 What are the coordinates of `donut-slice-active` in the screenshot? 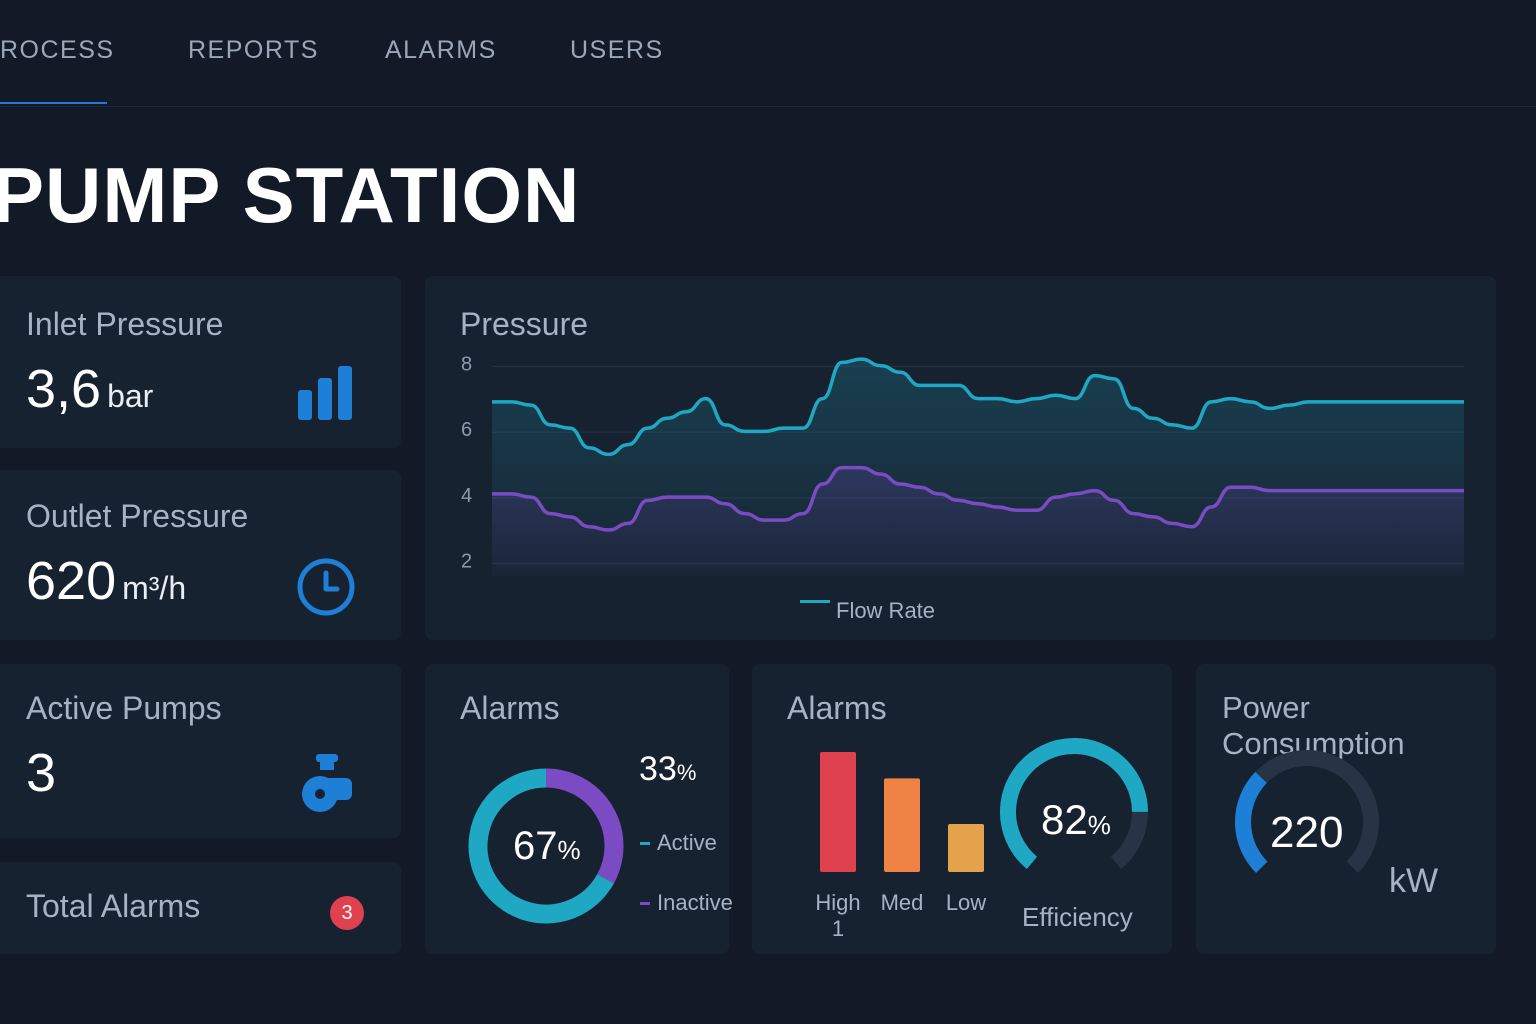 It's located at (541, 846).